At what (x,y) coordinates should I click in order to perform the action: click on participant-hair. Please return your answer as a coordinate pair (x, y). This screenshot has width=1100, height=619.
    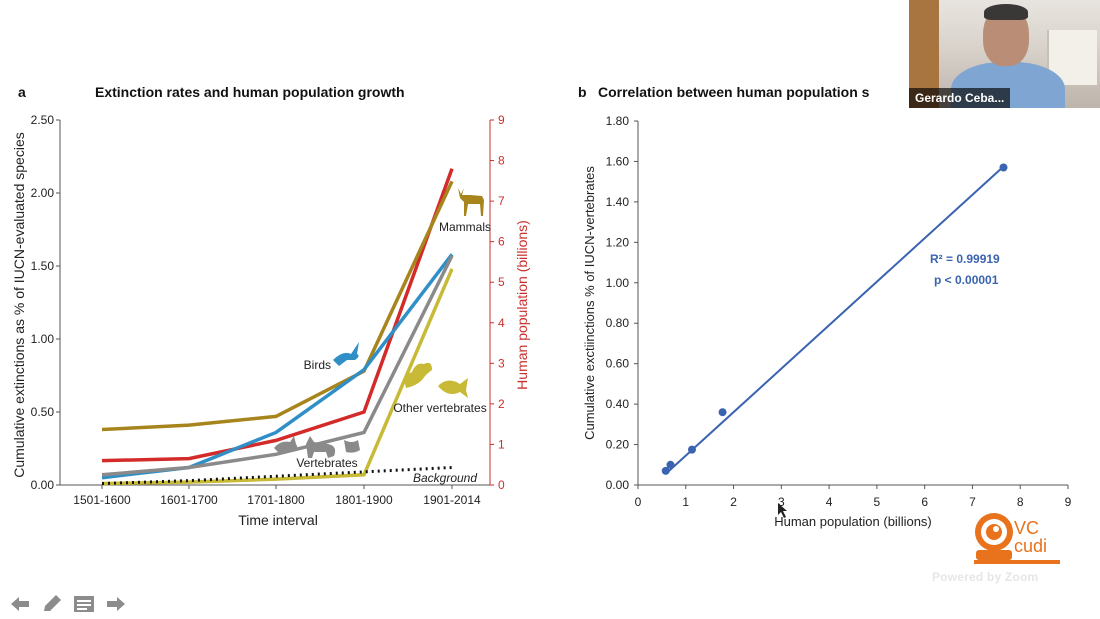
    Looking at the image, I should click on (1006, 12).